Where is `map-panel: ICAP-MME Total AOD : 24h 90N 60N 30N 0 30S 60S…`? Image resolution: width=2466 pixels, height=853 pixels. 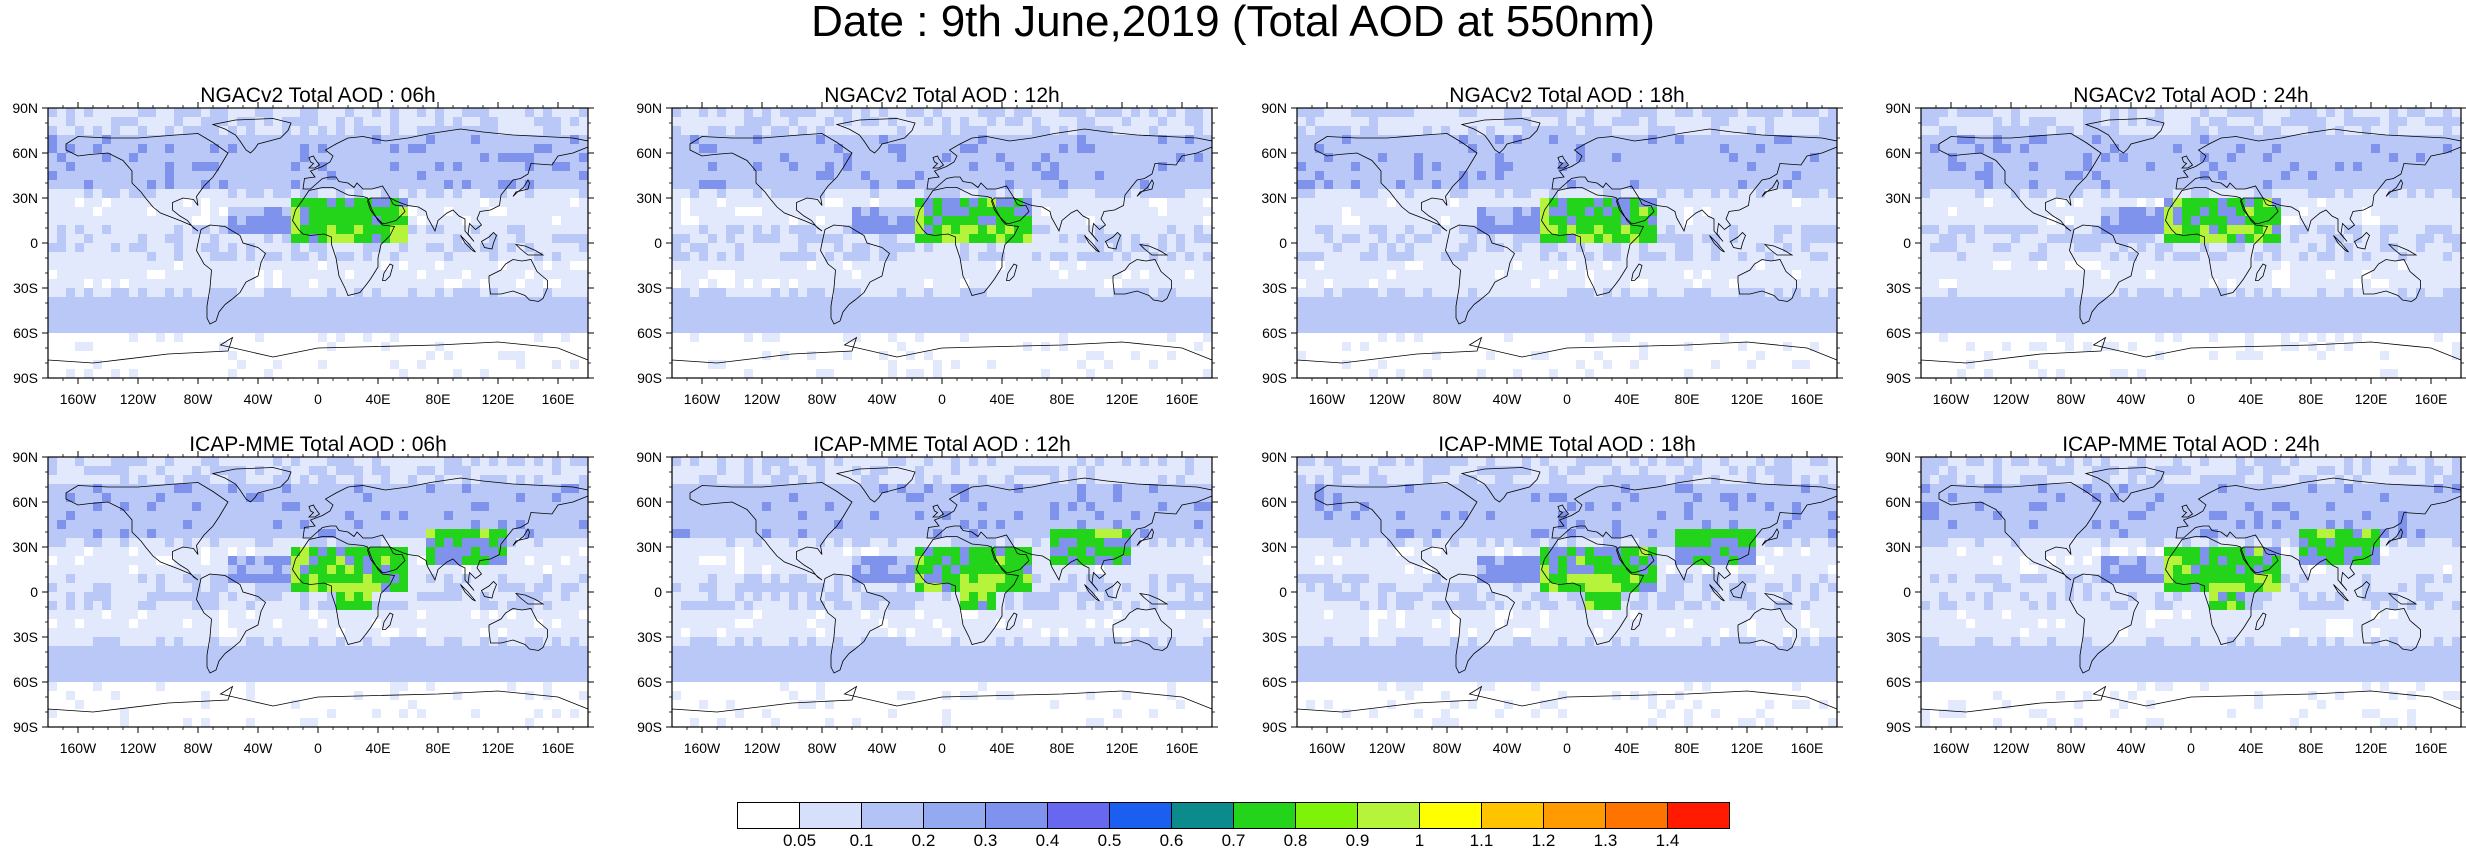 map-panel: ICAP-MME Total AOD : 24h 90N 60N 30N 0 30S 60S… is located at coordinates (2169, 603).